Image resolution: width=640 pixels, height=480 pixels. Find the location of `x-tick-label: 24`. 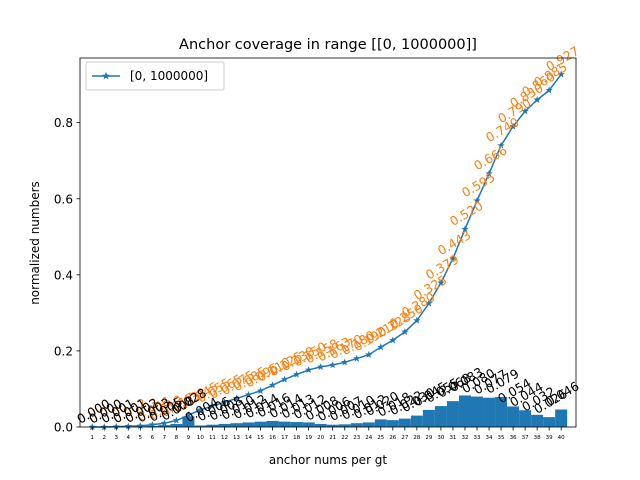

x-tick-label: 24 is located at coordinates (368, 438).